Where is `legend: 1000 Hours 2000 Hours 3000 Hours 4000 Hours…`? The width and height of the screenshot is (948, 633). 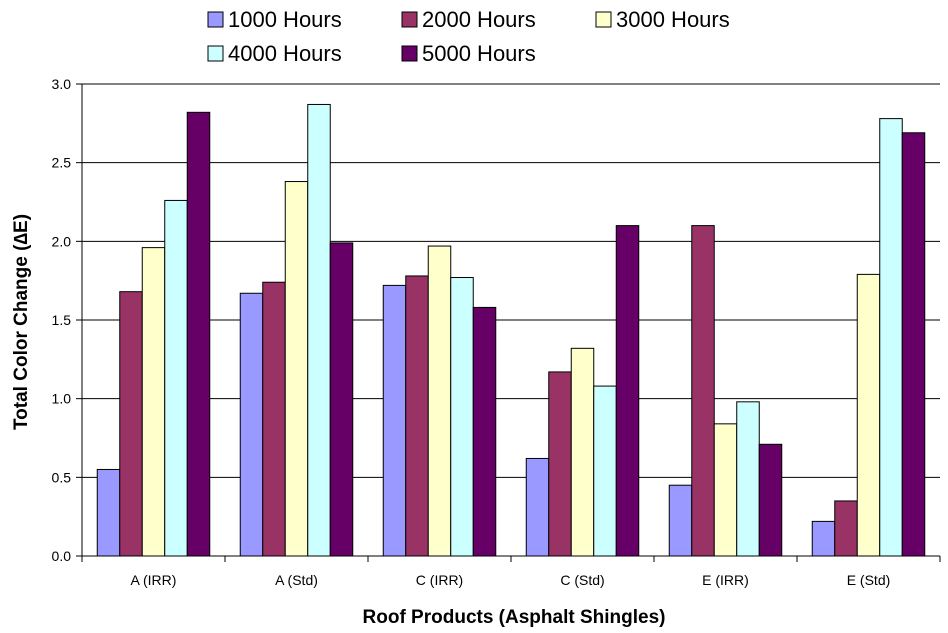
legend: 1000 Hours 2000 Hours 3000 Hours 4000 Hours… is located at coordinates (468, 36).